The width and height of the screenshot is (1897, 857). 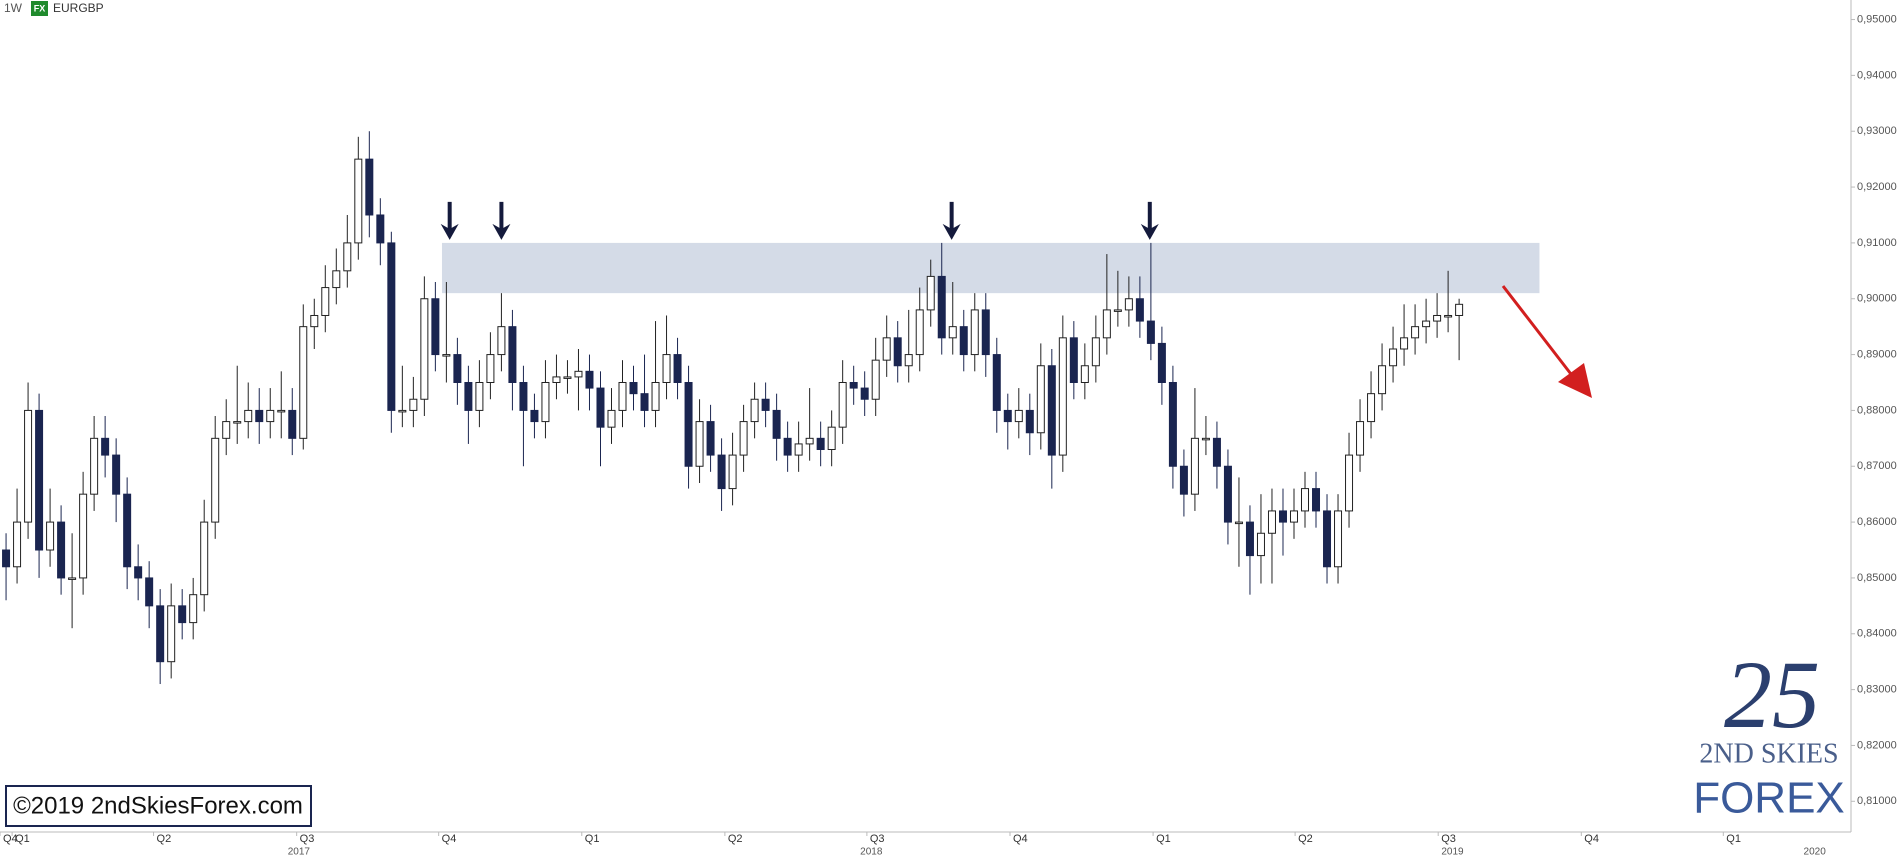 What do you see at coordinates (1768, 753) in the screenshot?
I see `logo-line1: 2ND SKIES` at bounding box center [1768, 753].